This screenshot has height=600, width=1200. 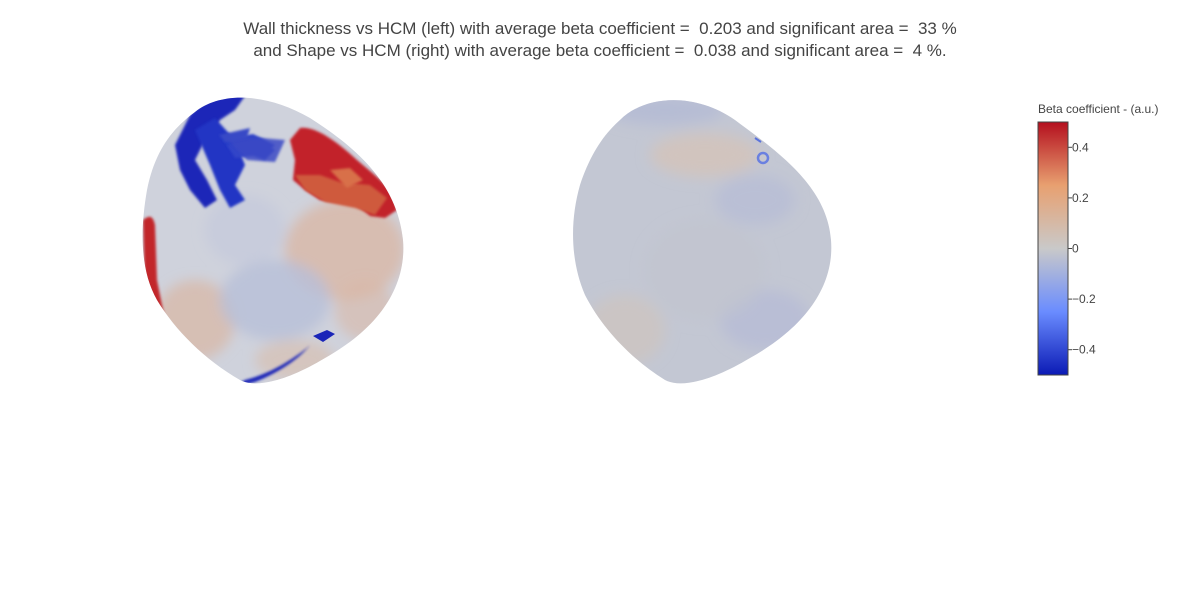 What do you see at coordinates (275, 240) in the screenshot?
I see `wall-thickness-mesh` at bounding box center [275, 240].